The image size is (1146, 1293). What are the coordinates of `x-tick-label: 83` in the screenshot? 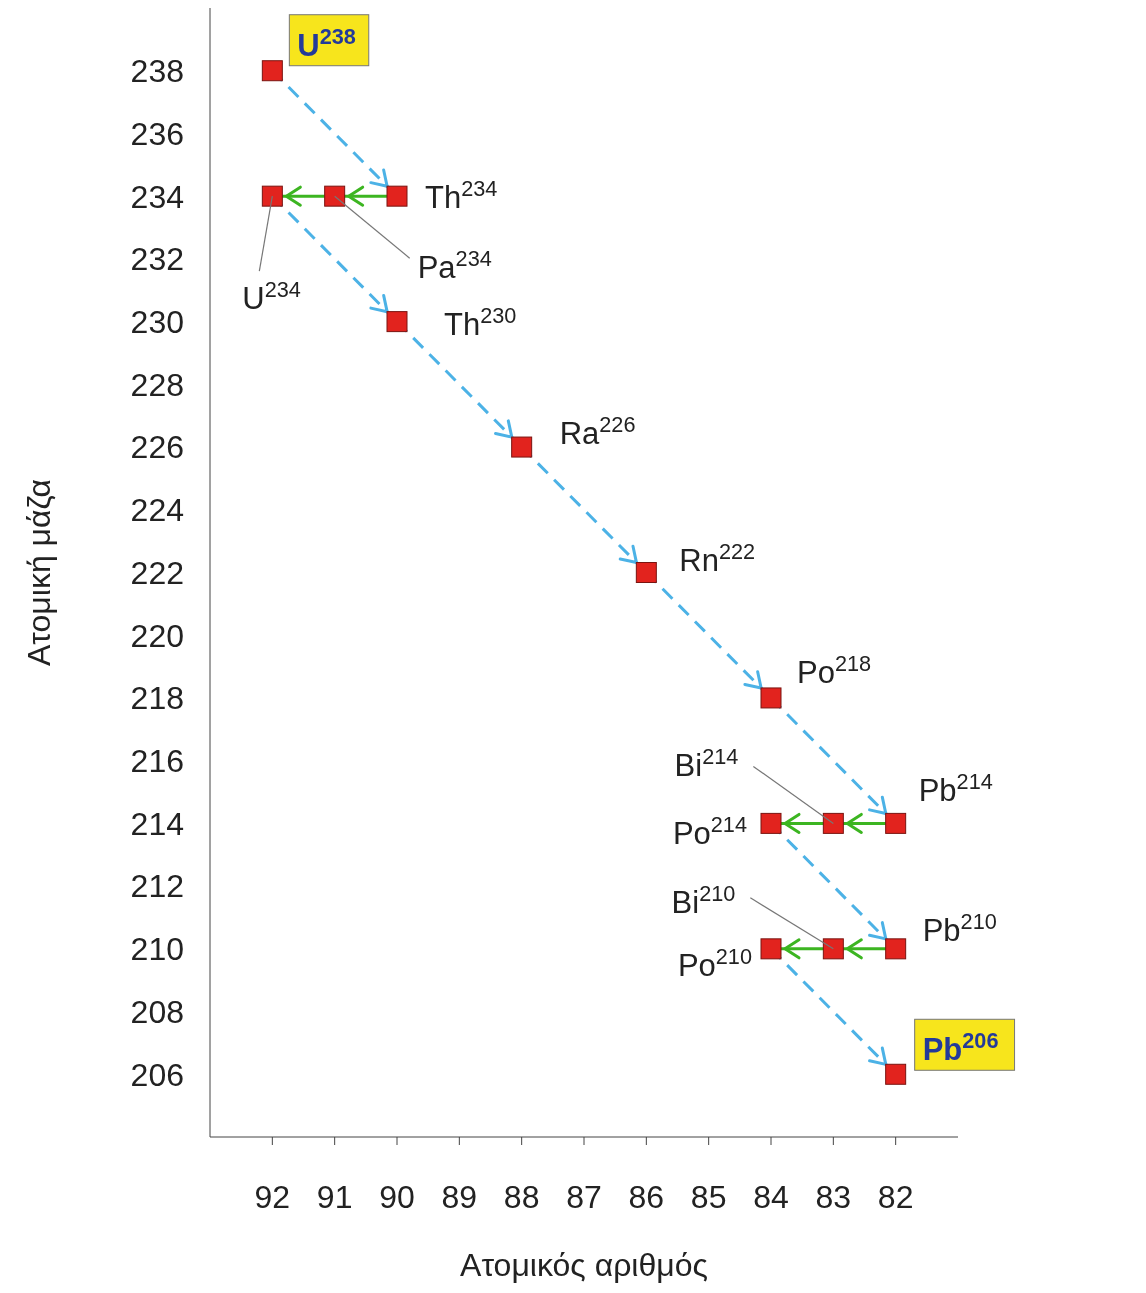 It's located at (833, 1196).